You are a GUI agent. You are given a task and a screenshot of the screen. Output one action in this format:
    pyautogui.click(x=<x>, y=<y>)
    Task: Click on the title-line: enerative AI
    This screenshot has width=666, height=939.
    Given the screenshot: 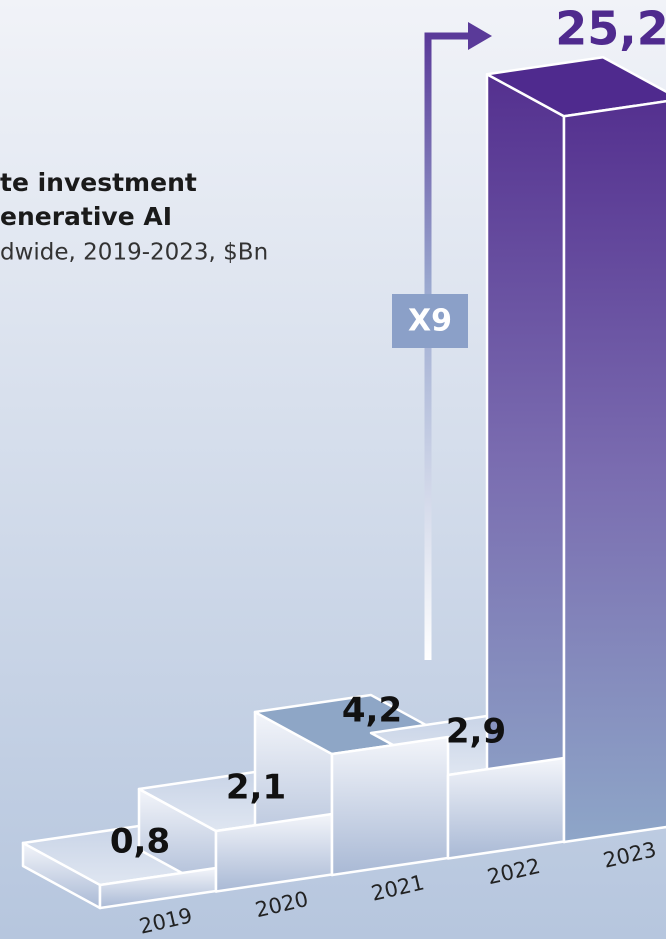 What is the action you would take?
    pyautogui.click(x=86, y=216)
    